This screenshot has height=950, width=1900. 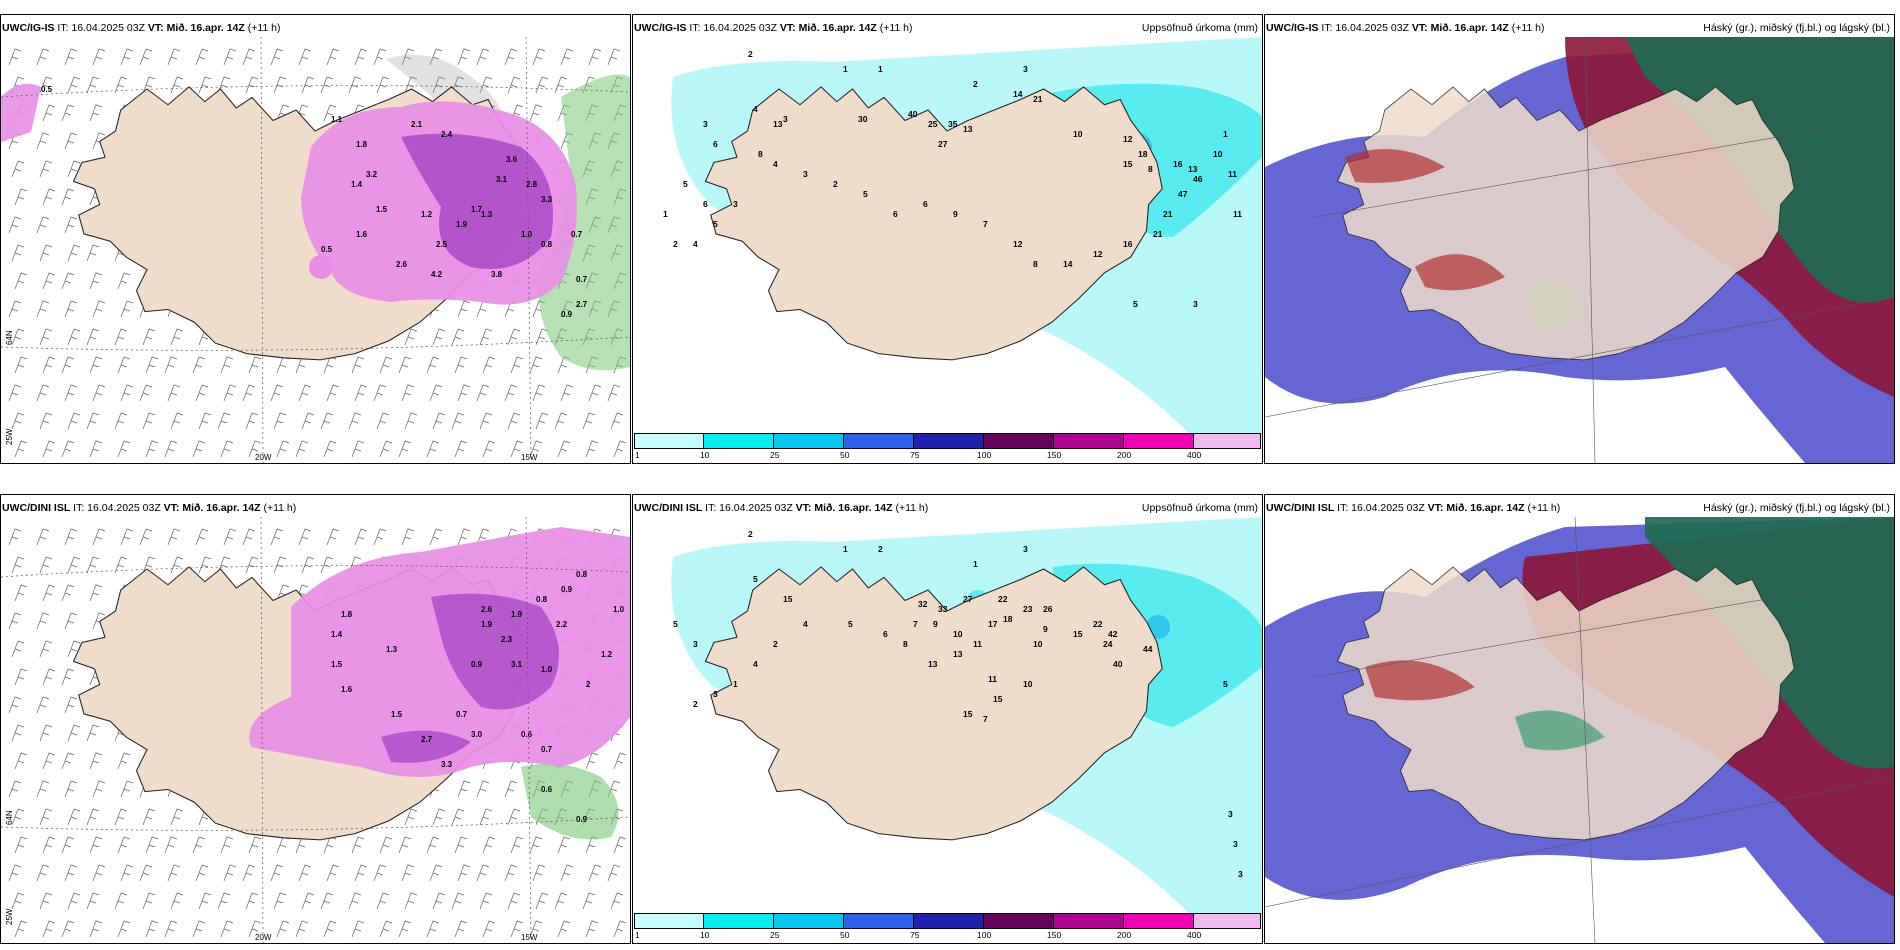 I want to click on colorbar-tick: 1, so click(x=637, y=935).